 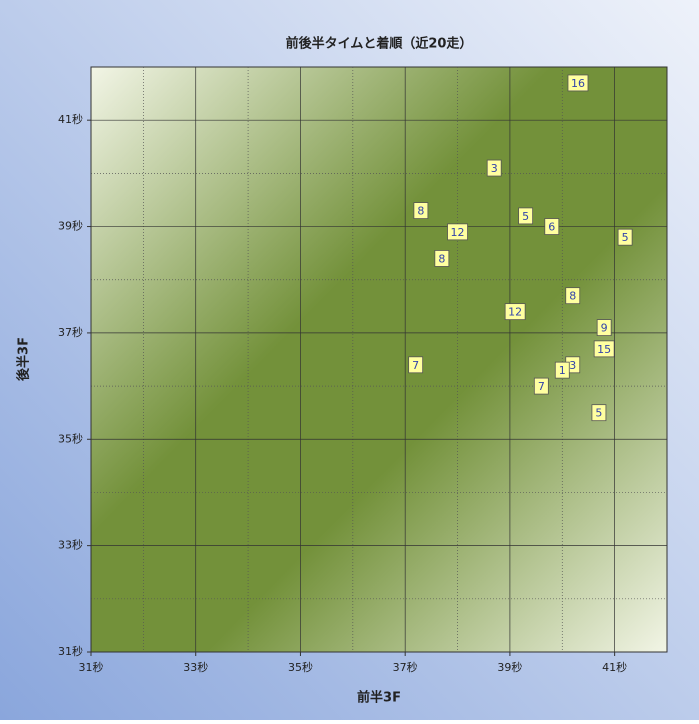 What do you see at coordinates (614, 667) in the screenshot?
I see `x-tick-label: 41秒` at bounding box center [614, 667].